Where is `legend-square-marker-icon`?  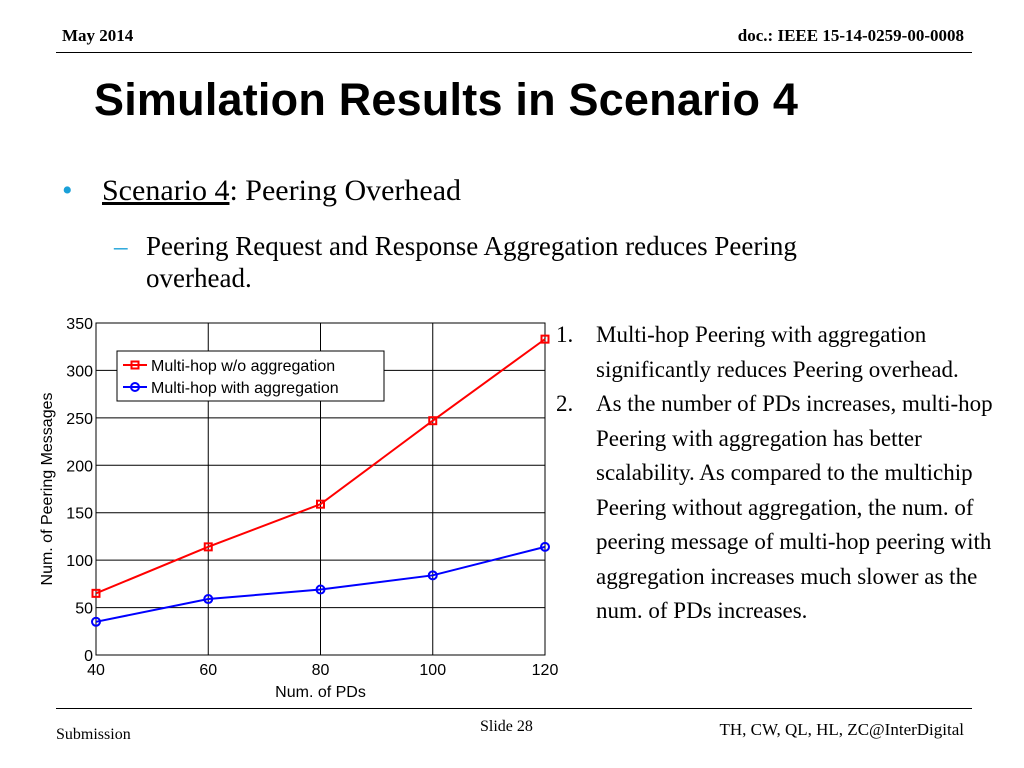 legend-square-marker-icon is located at coordinates (135, 365).